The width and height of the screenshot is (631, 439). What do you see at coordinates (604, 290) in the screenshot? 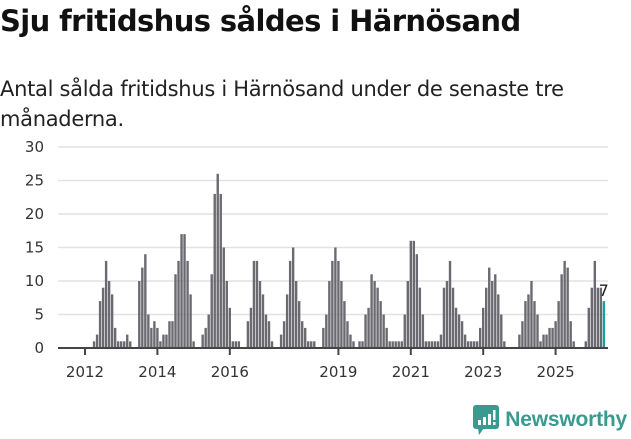
I see `last-value-label: 7` at bounding box center [604, 290].